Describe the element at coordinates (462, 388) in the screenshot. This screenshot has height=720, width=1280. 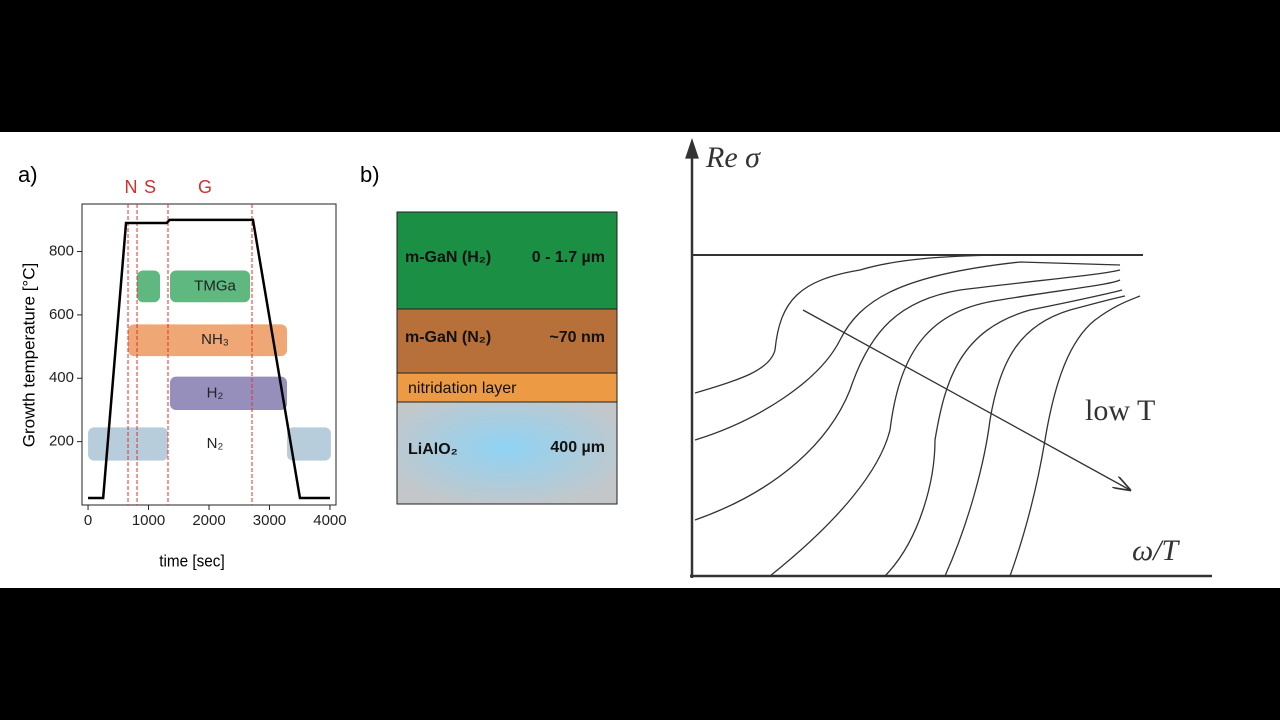
I see `layer-name: nitridation layer` at that location.